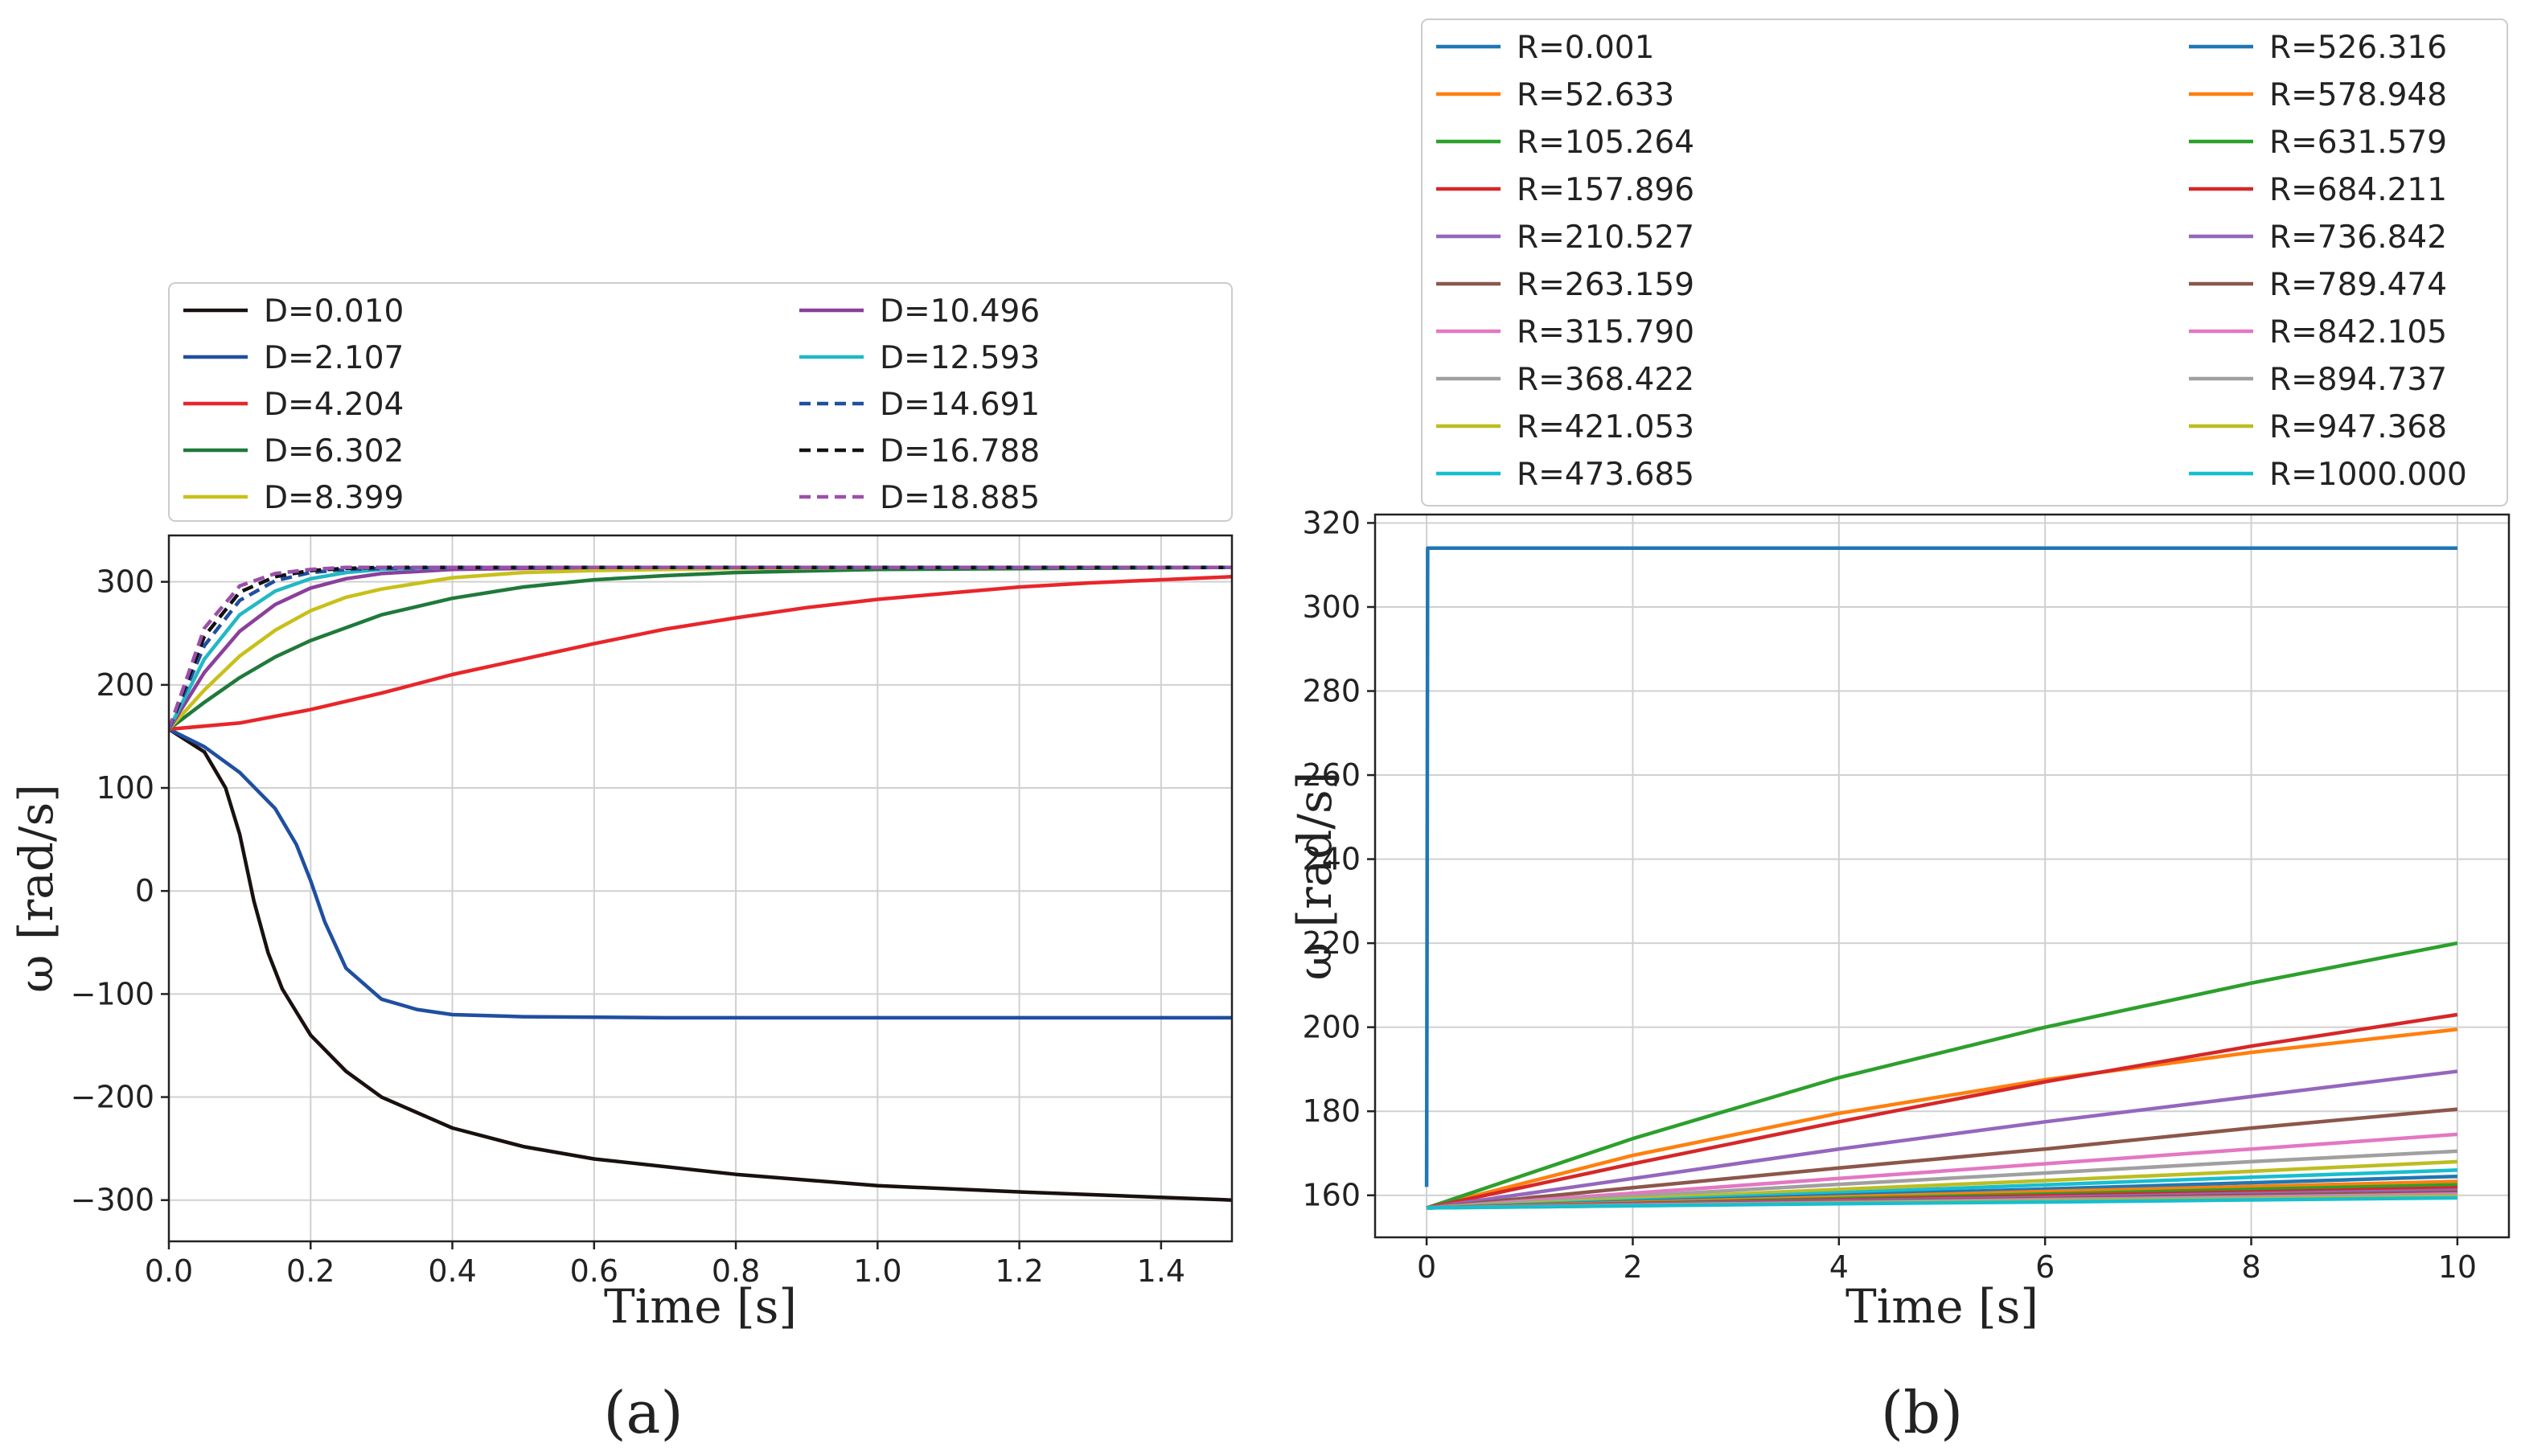 The width and height of the screenshot is (2525, 1456). What do you see at coordinates (144, 890) in the screenshot?
I see `y-tick-label: 0` at bounding box center [144, 890].